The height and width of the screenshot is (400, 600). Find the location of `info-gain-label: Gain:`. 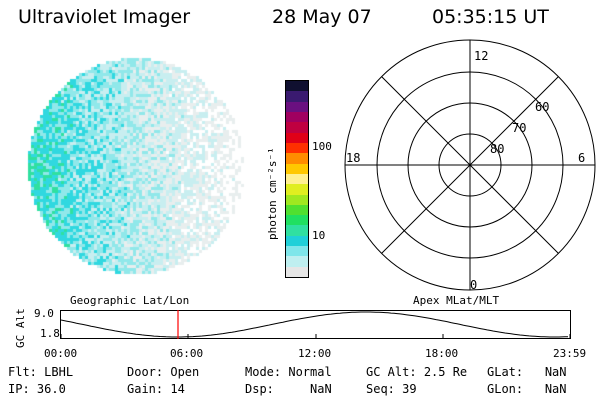

info-gain-label: Gain: is located at coordinates (145, 389).